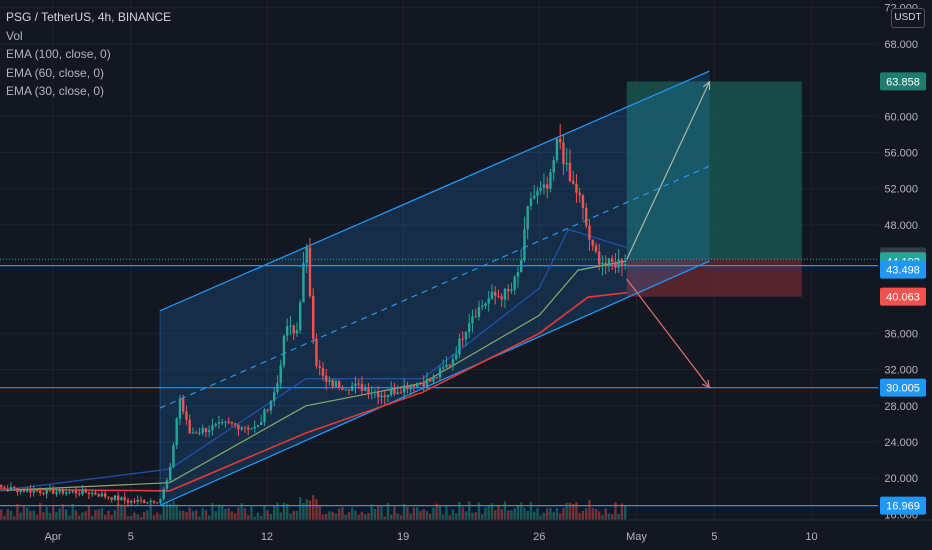 This screenshot has height=550, width=932. I want to click on price-label-badge, so click(903, 505).